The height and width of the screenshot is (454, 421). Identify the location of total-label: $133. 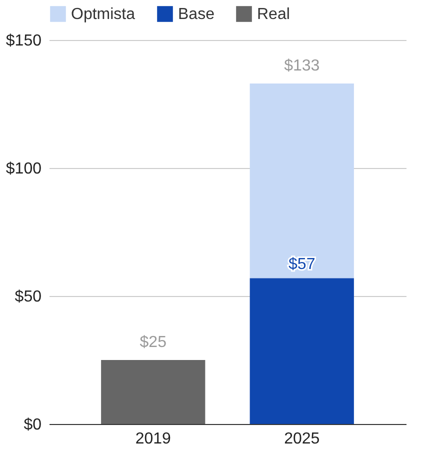
(302, 66).